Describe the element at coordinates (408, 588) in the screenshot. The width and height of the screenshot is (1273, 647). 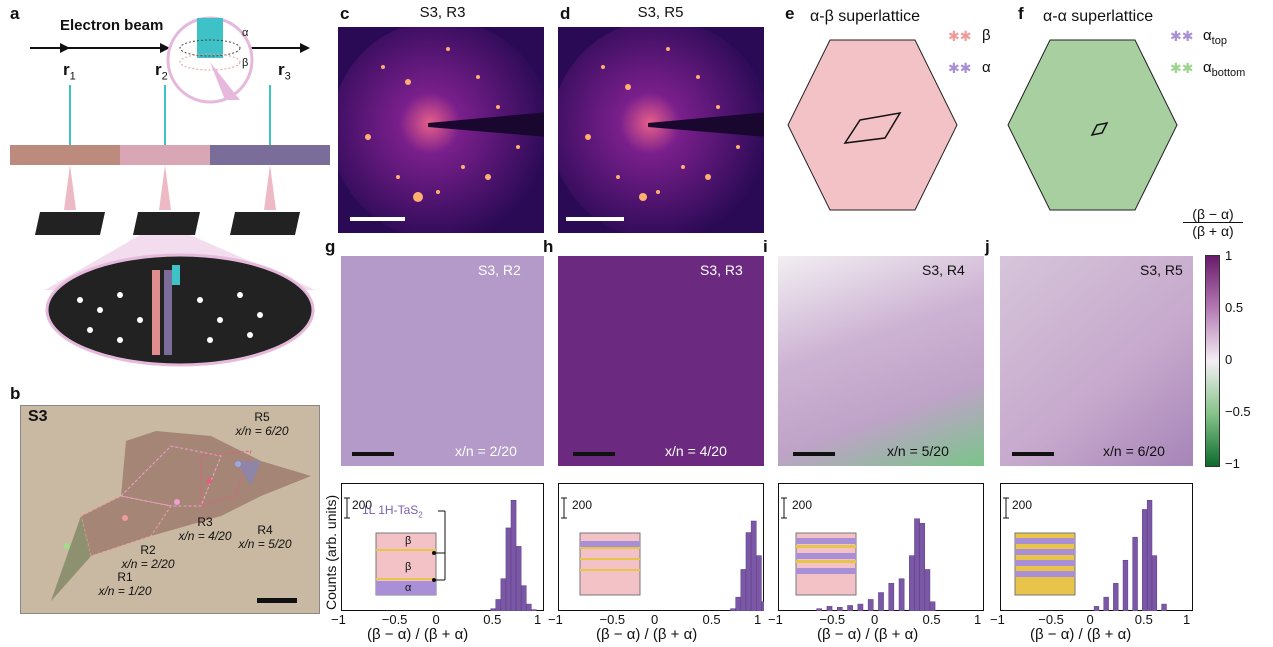
I see `inset-layer-3: α` at that location.